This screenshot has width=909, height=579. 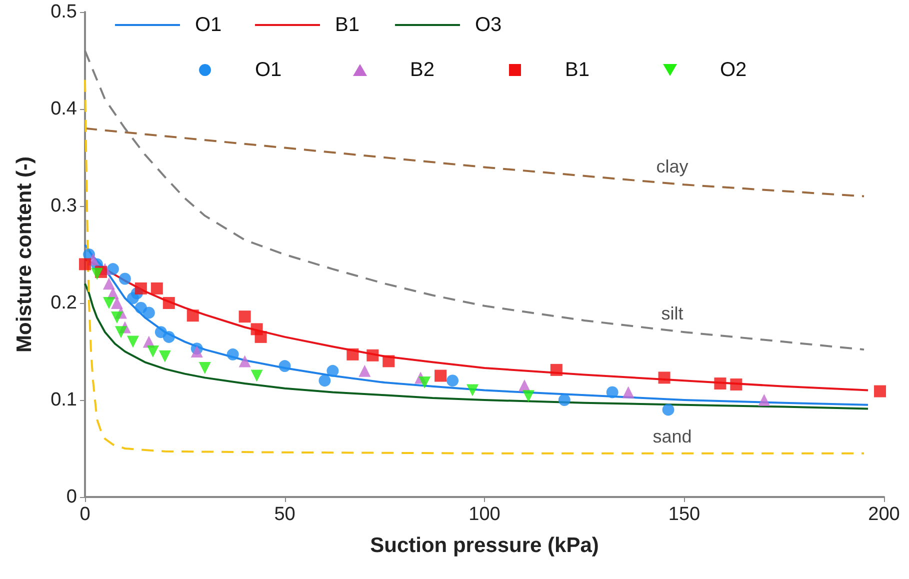 What do you see at coordinates (63, 12) in the screenshot?
I see `y-tick-label: 0.5` at bounding box center [63, 12].